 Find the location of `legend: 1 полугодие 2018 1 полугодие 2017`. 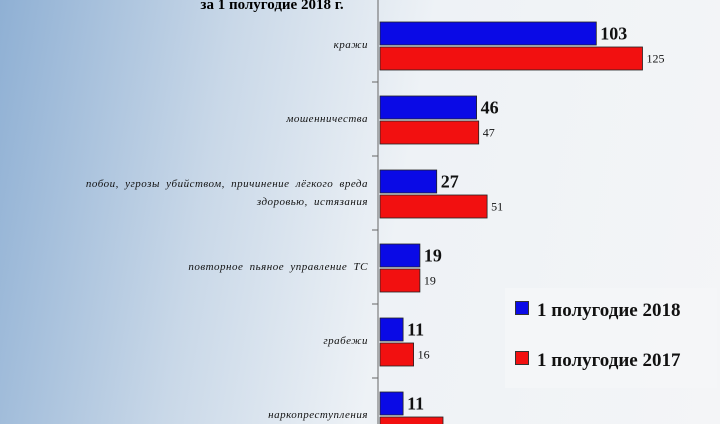

legend: 1 полугодие 2018 1 полугодие 2017 is located at coordinates (611, 338).